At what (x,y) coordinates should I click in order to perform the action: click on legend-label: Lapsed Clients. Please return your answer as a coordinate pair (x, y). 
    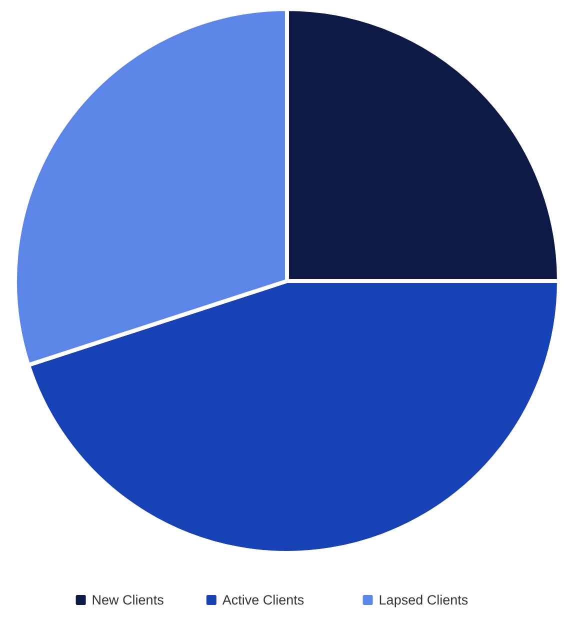
    Looking at the image, I should click on (423, 600).